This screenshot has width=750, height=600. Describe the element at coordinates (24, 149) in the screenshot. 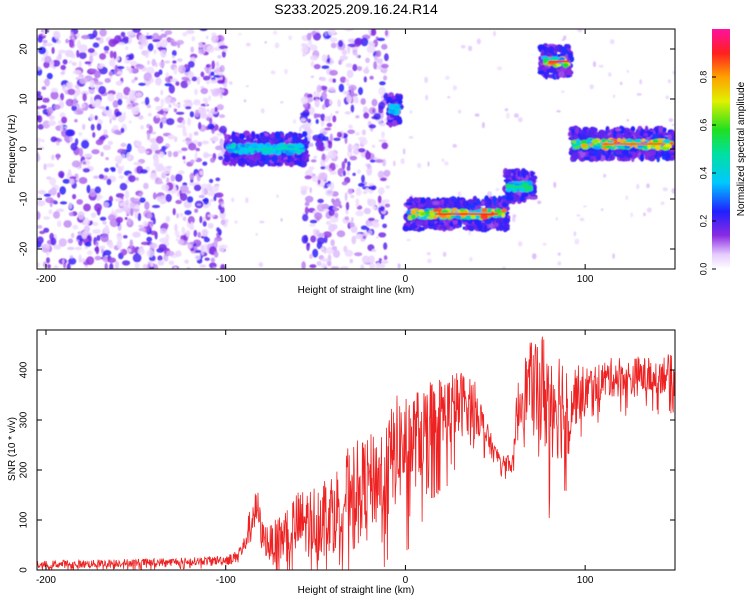

I see `y-tick-label: 0` at that location.